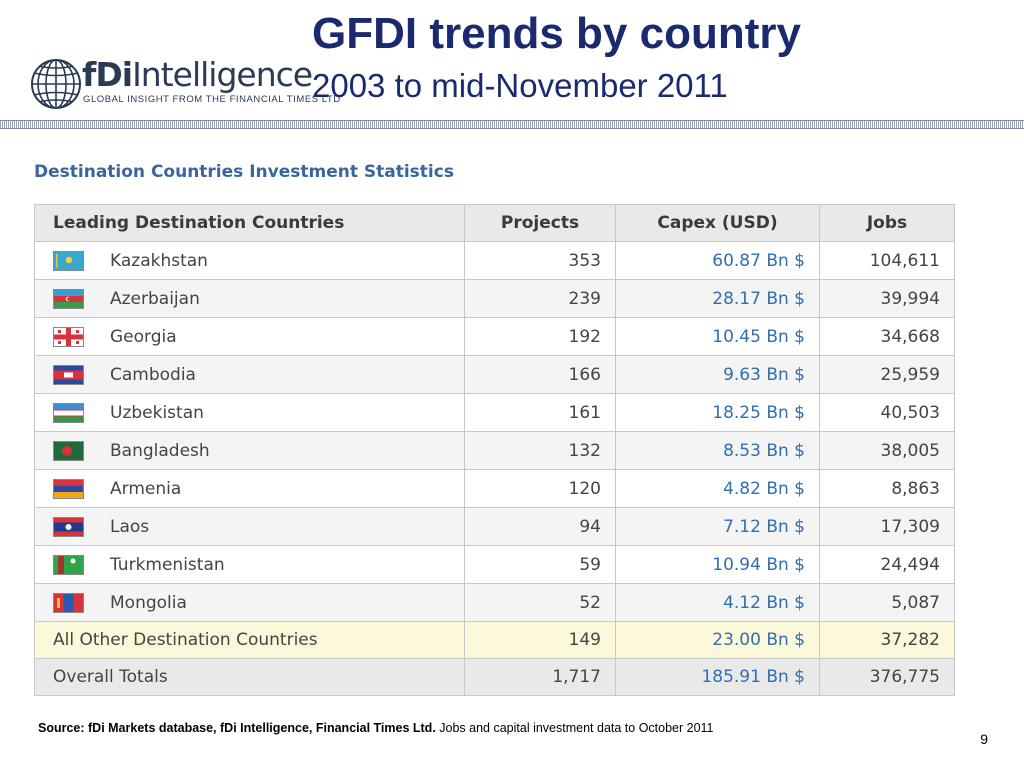 The width and height of the screenshot is (1024, 768). I want to click on kazakhstan-flag-icon, so click(68, 260).